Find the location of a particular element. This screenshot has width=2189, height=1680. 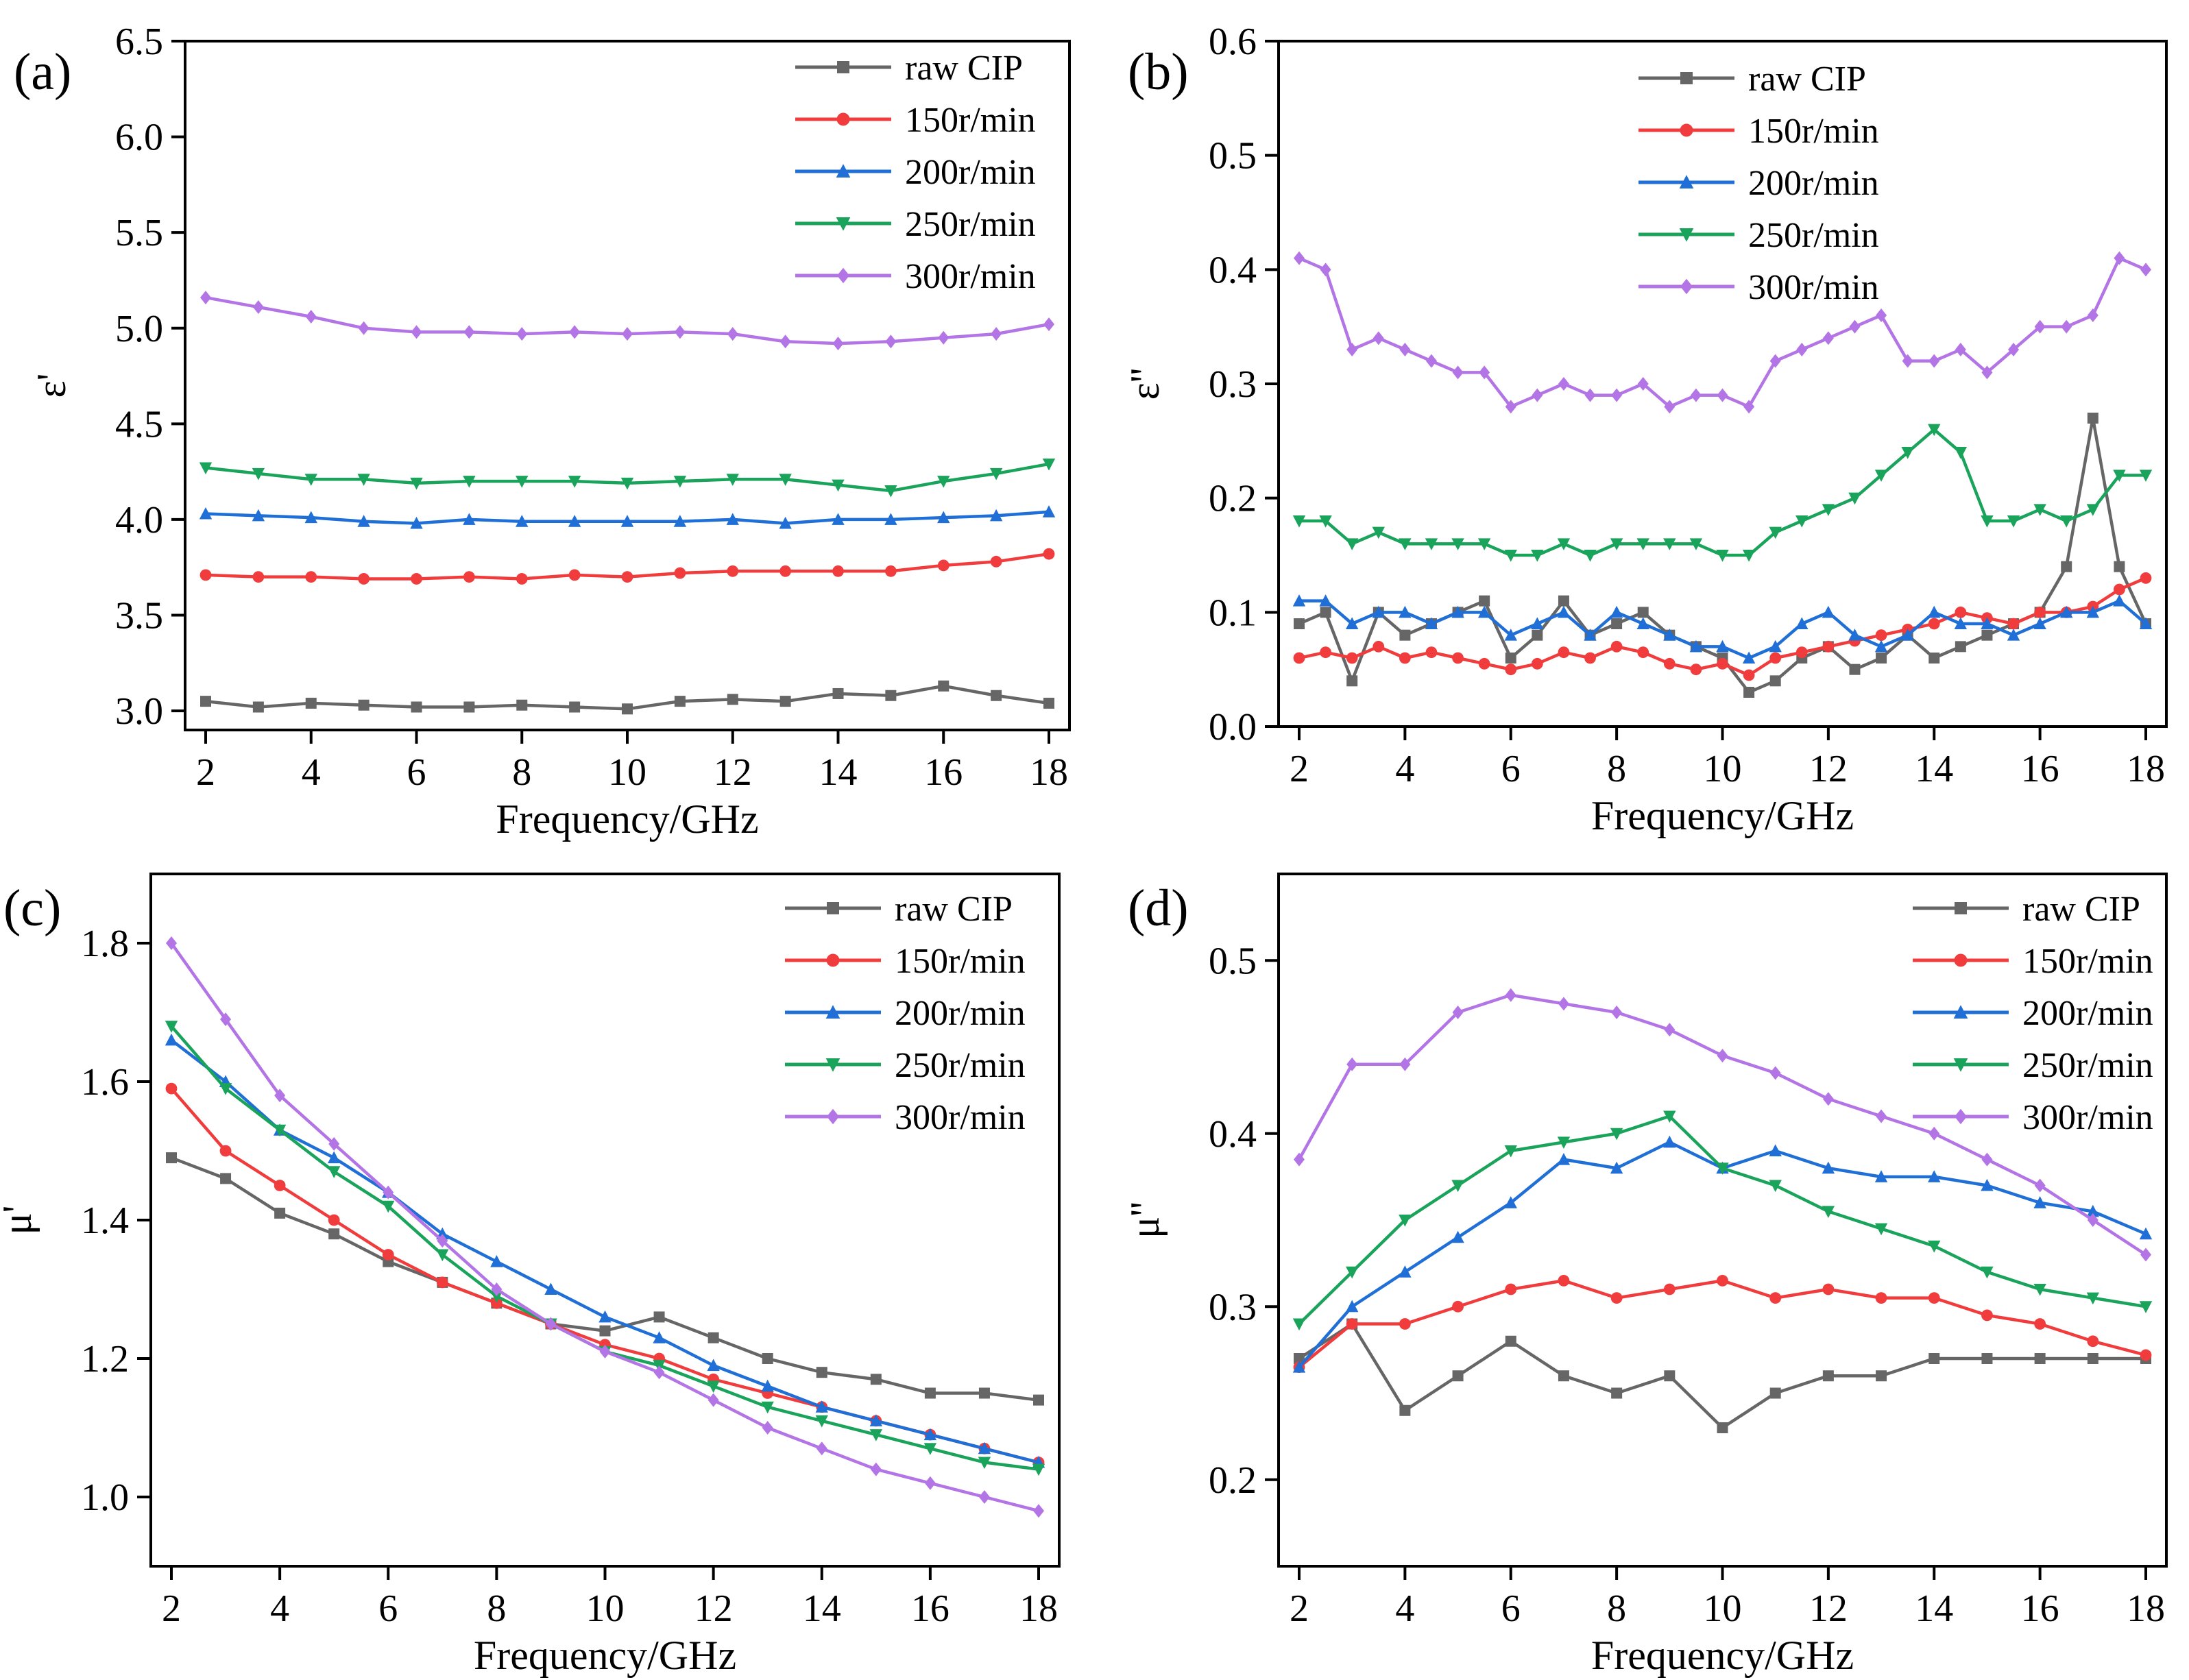

x-tick-label: 6 is located at coordinates (1511, 769).